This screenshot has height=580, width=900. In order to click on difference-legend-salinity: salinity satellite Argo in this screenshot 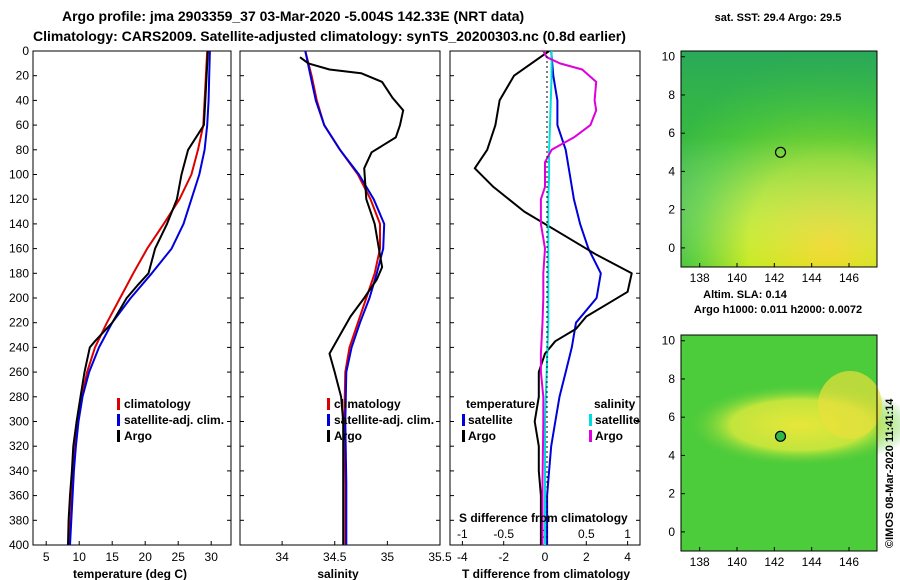, I will do `click(614, 420)`.